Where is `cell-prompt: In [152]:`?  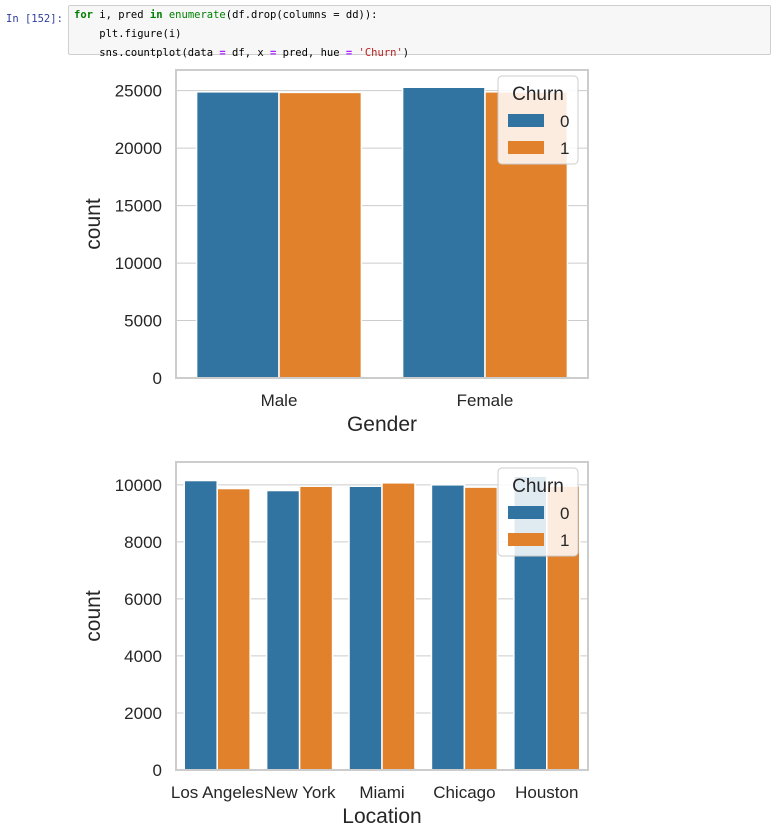
cell-prompt: In [152]: is located at coordinates (34, 19).